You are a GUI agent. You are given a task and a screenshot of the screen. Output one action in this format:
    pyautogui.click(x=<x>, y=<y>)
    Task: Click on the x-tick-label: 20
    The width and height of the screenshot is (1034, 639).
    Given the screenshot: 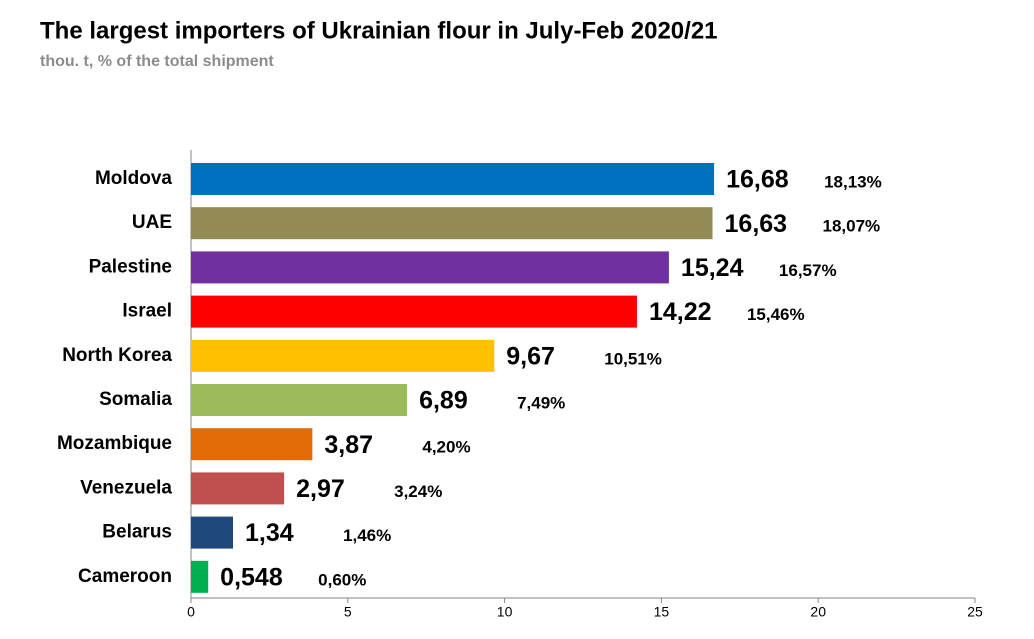 What is the action you would take?
    pyautogui.click(x=818, y=612)
    